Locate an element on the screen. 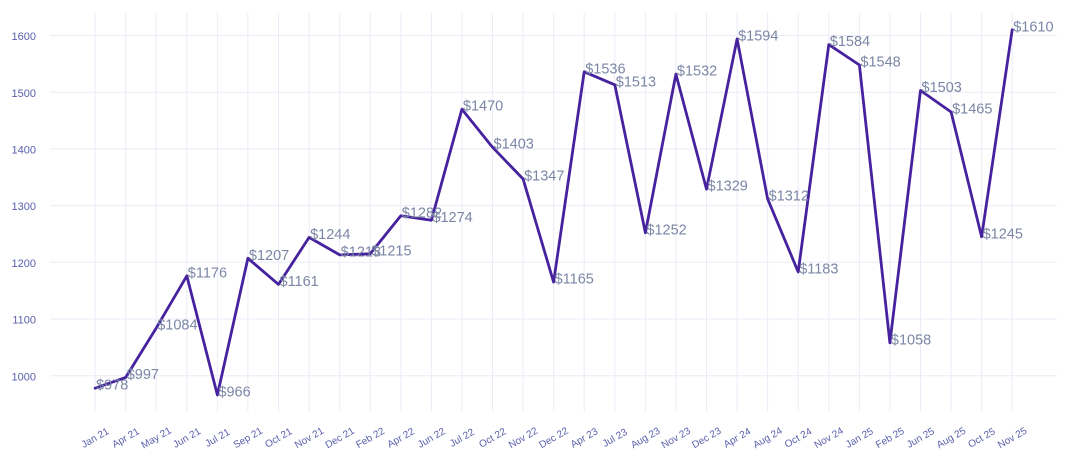  svg-text: 1500 is located at coordinates (24, 94).